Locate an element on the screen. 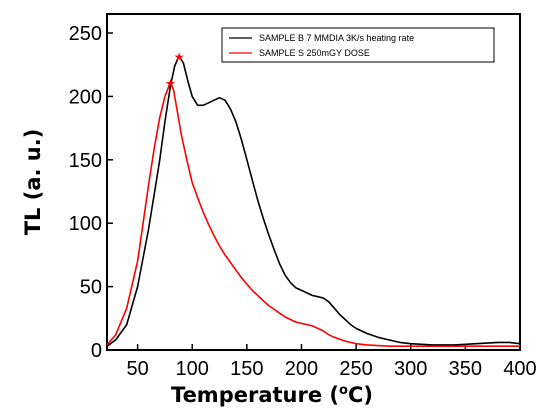  y-axis-title: TL (a. u.) is located at coordinates (33, 182).